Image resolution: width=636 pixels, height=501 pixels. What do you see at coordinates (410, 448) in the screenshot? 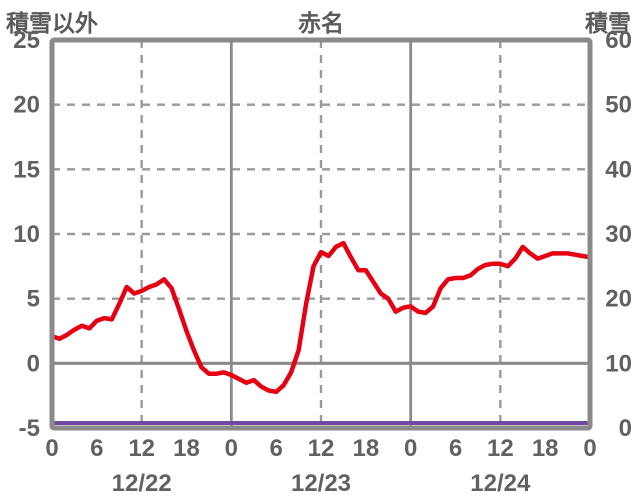
I see `x-axis-hour-label-h48: 0` at bounding box center [410, 448].